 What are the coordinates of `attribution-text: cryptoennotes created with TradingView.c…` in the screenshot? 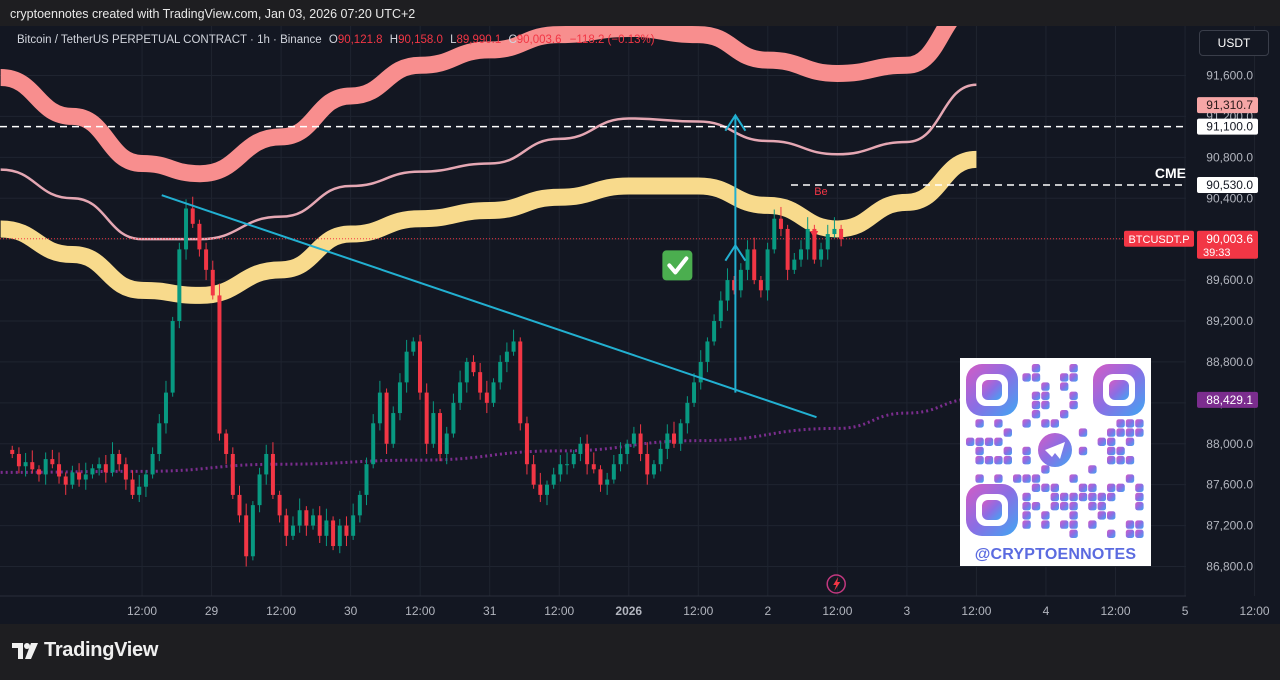 It's located at (213, 14).